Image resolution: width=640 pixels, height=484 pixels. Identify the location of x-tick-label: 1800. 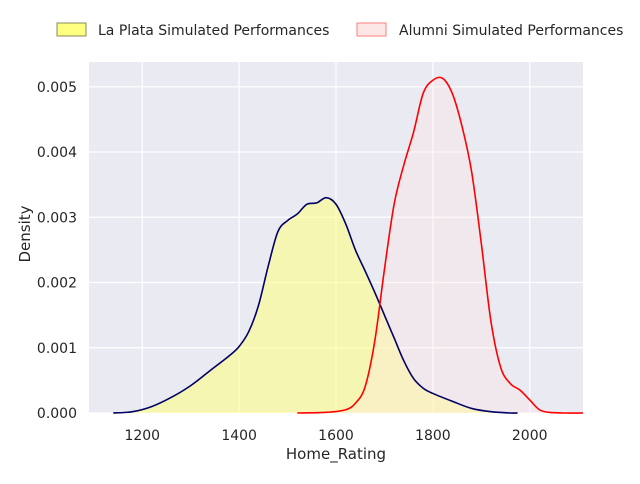
(433, 436).